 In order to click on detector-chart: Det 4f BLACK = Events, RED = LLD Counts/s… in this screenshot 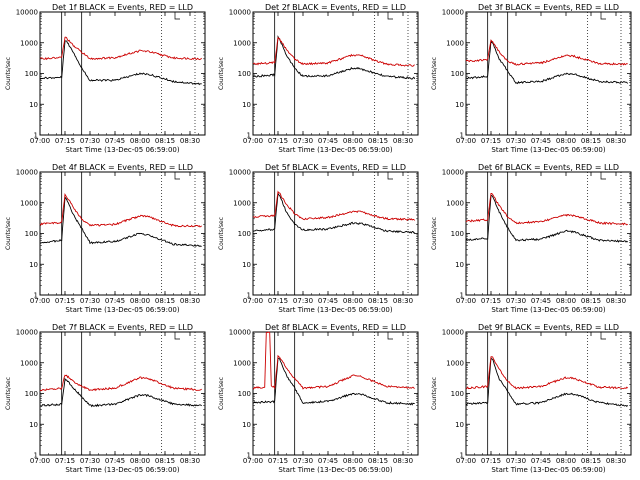, I will do `click(105, 238)`.